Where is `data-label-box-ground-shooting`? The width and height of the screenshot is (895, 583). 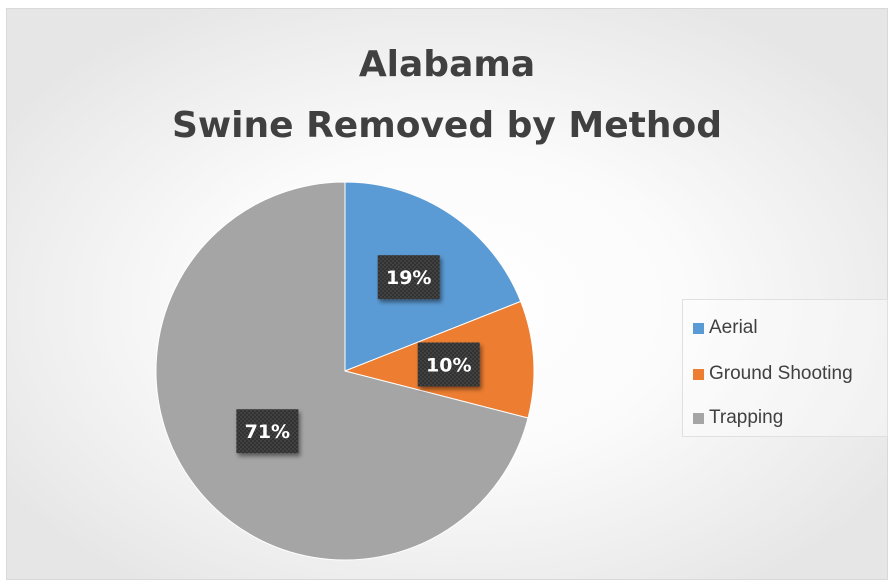
data-label-box-ground-shooting is located at coordinates (448, 364).